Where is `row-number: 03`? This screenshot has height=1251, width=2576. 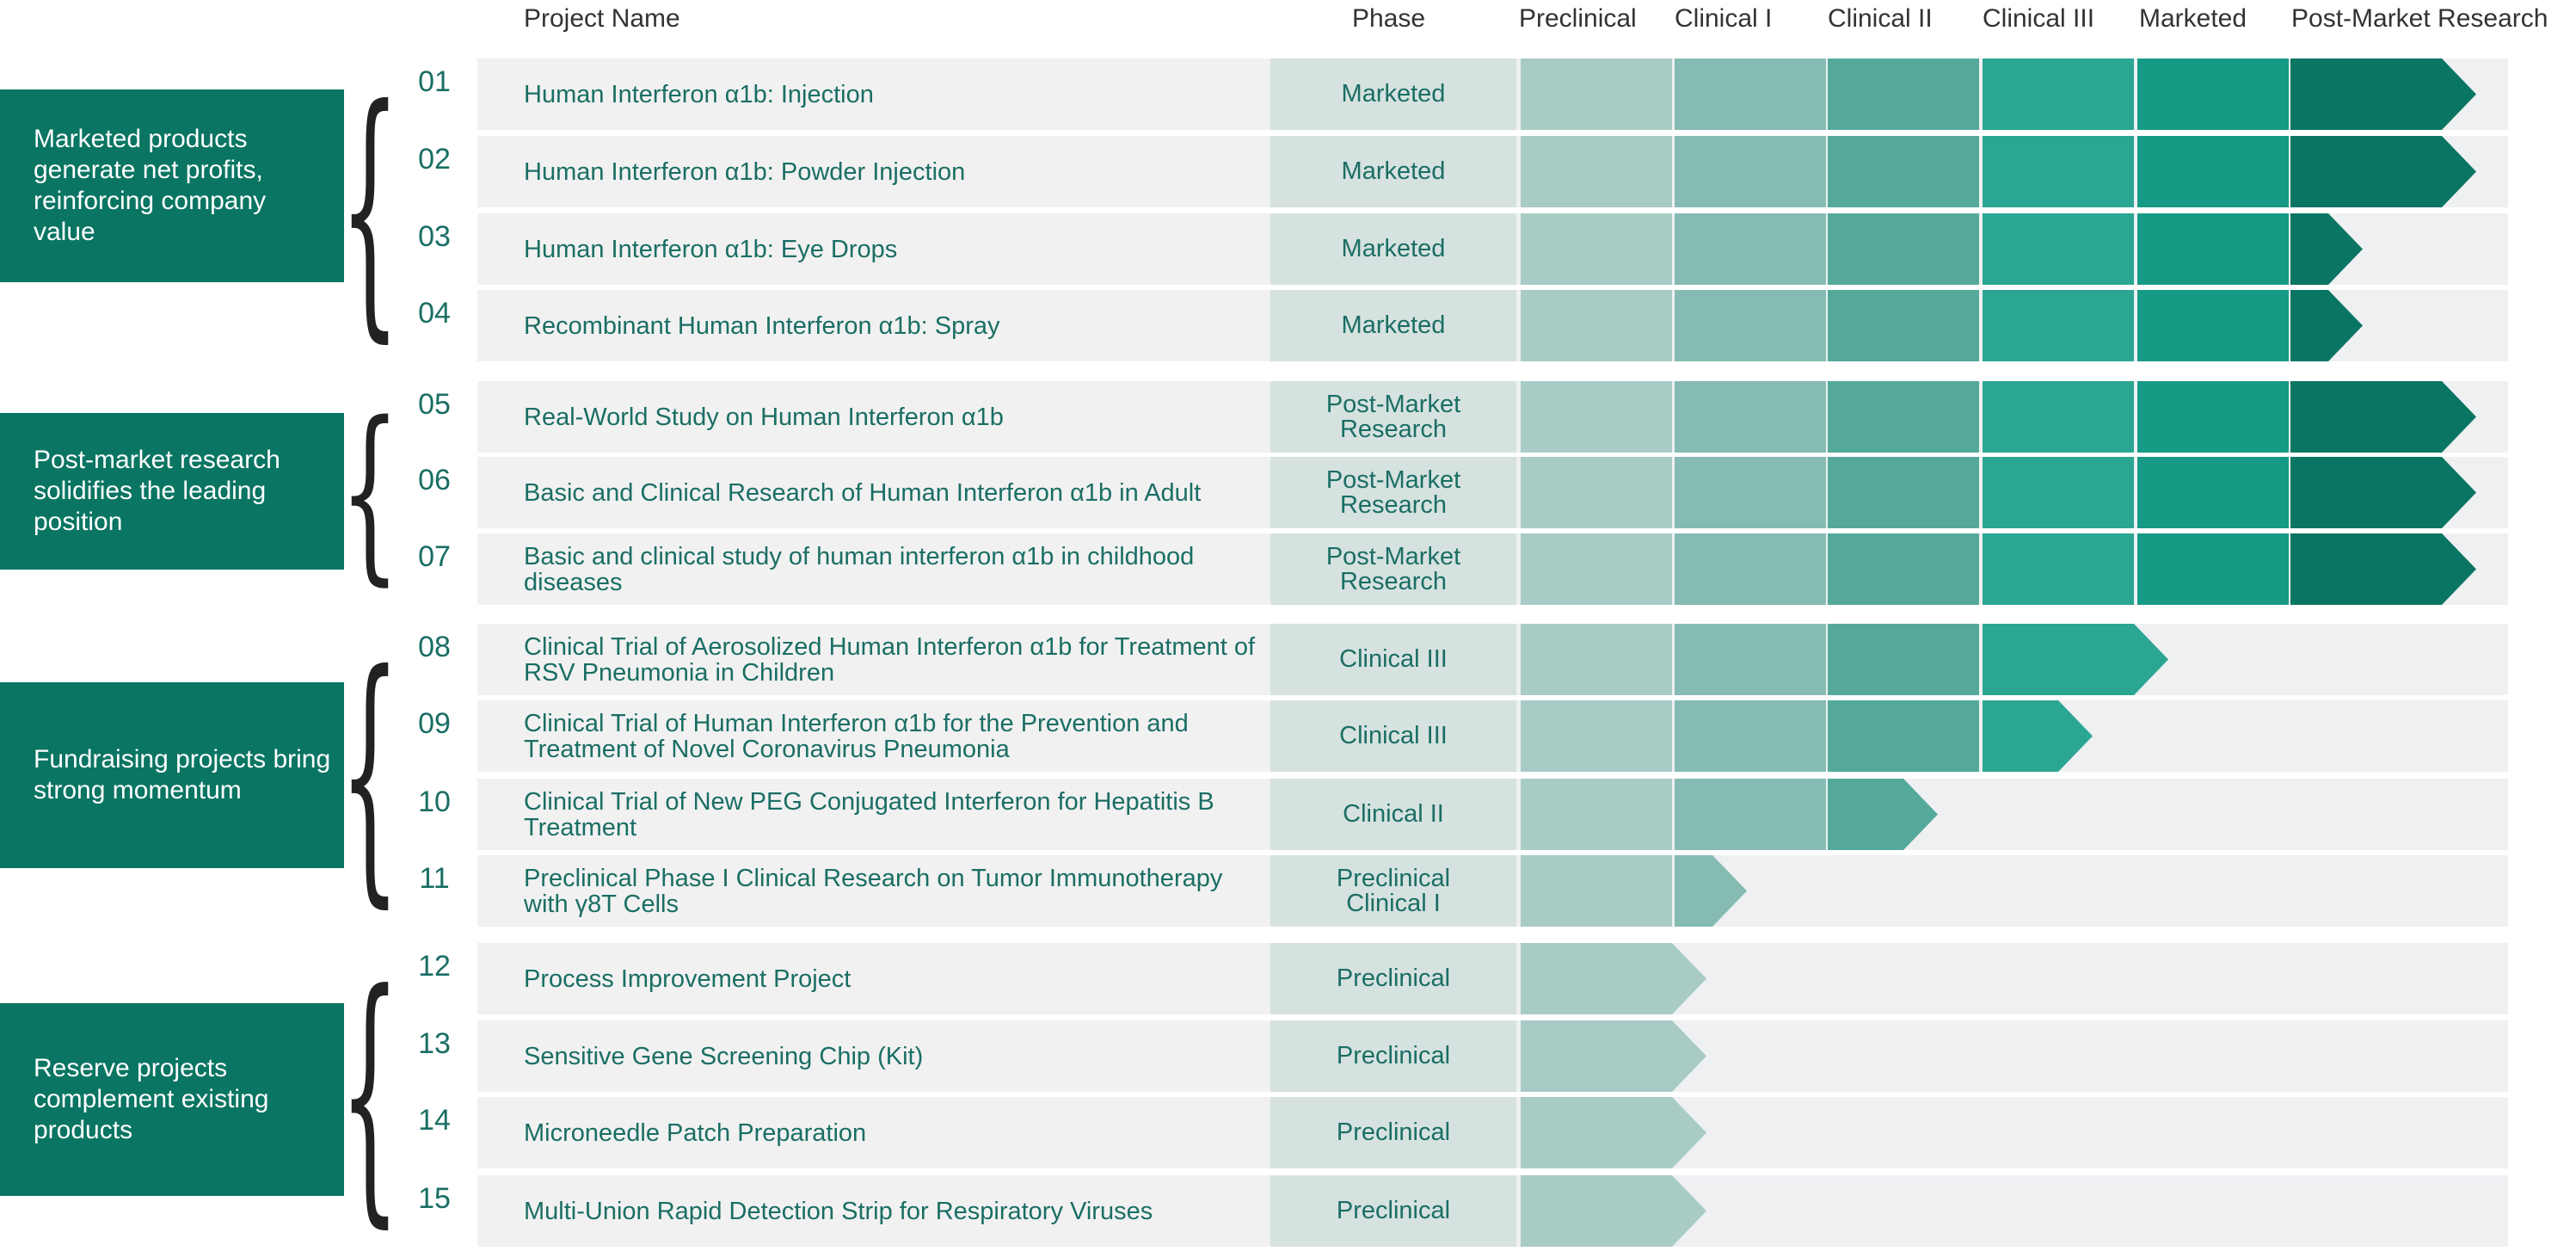
row-number: 03 is located at coordinates (434, 237).